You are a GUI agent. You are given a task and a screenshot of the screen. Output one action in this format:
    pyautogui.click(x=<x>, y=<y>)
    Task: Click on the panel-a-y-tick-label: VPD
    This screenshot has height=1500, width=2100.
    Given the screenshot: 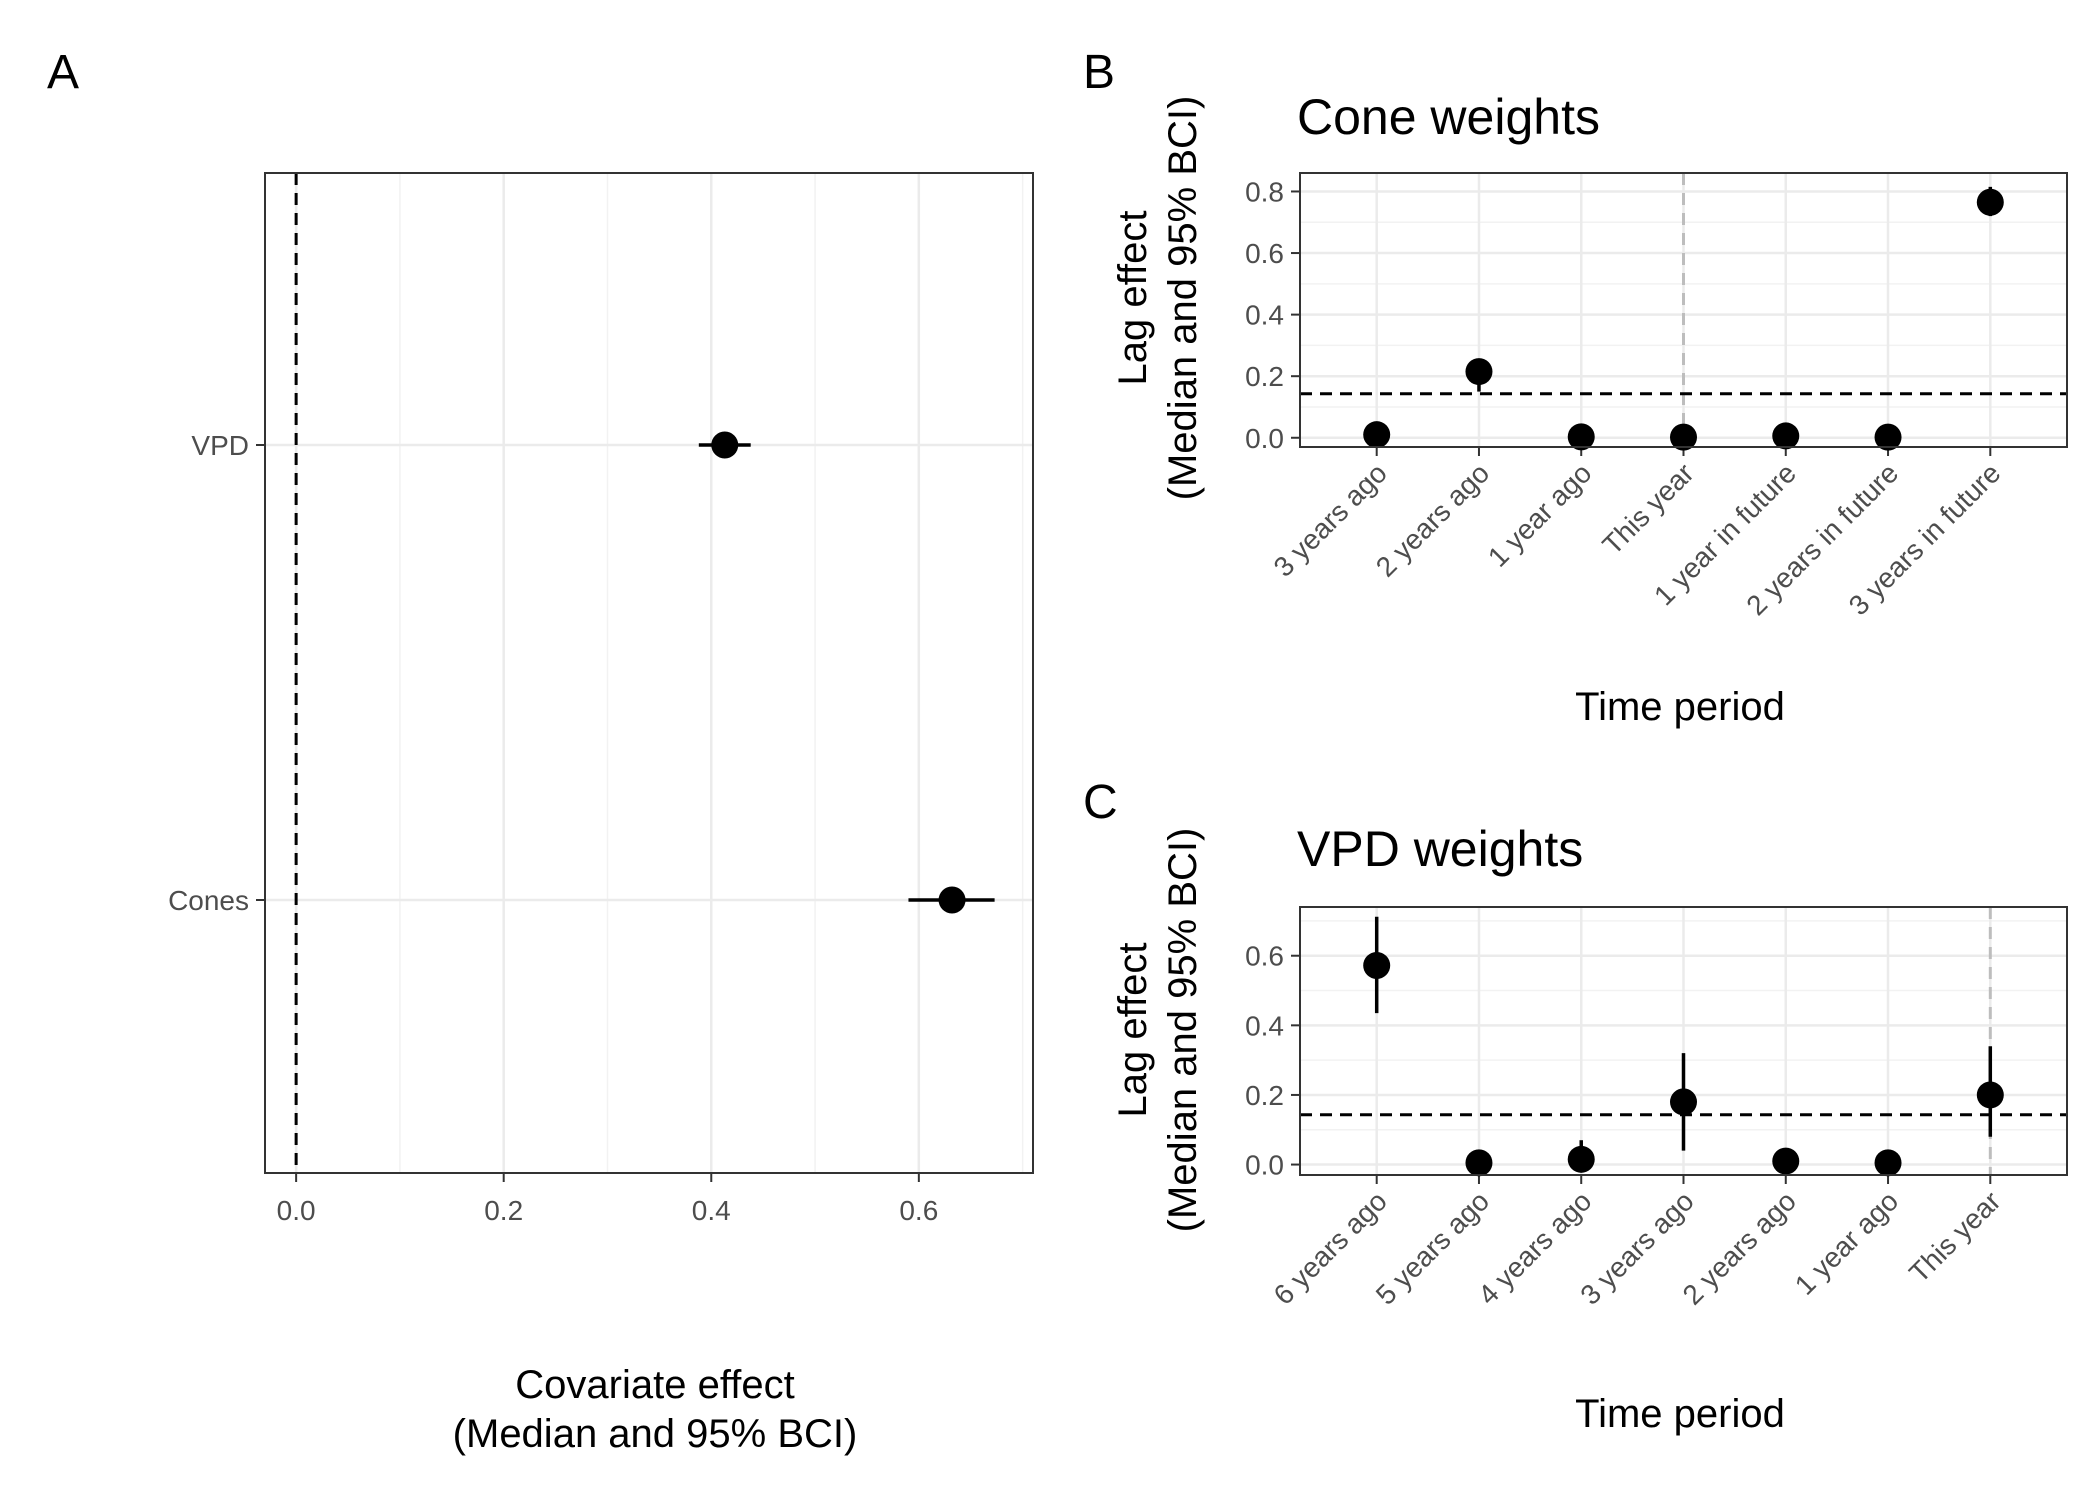 What is the action you would take?
    pyautogui.click(x=220, y=445)
    